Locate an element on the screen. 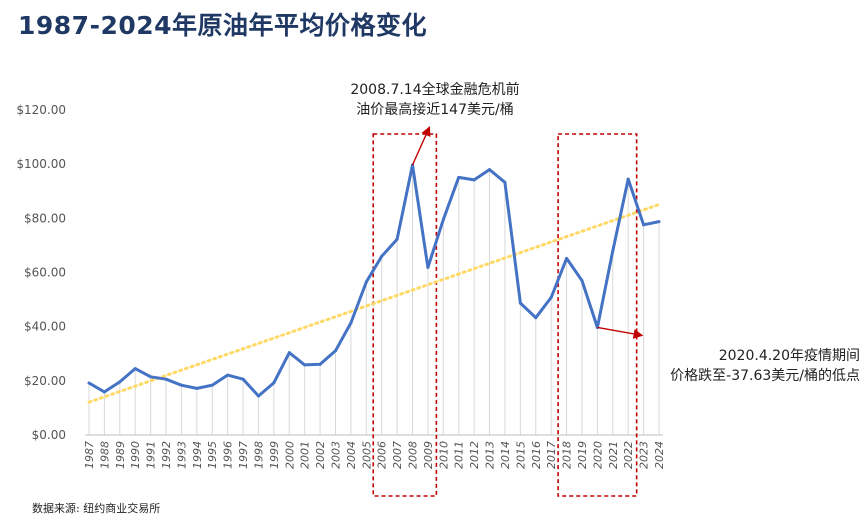 This screenshot has height=524, width=865. y-tick-label: $60.00 is located at coordinates (45, 273).